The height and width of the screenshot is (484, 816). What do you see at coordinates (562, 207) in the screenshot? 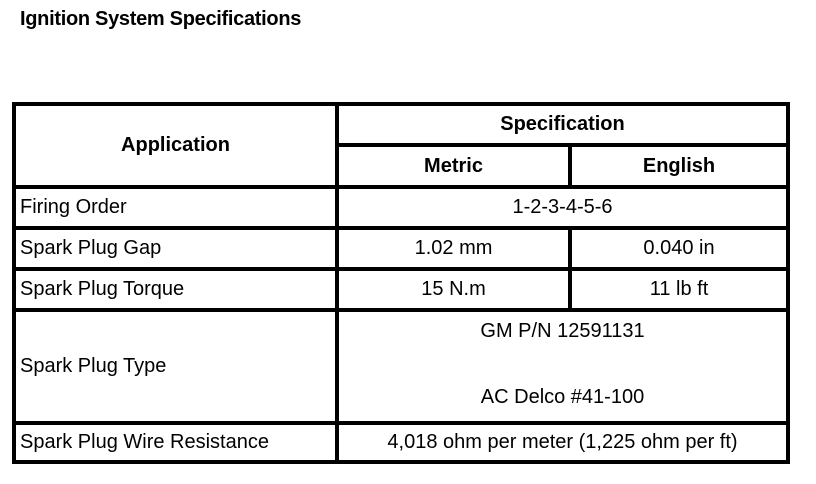
I see `firing-order-value: 1-2-3-4-5-6` at bounding box center [562, 207].